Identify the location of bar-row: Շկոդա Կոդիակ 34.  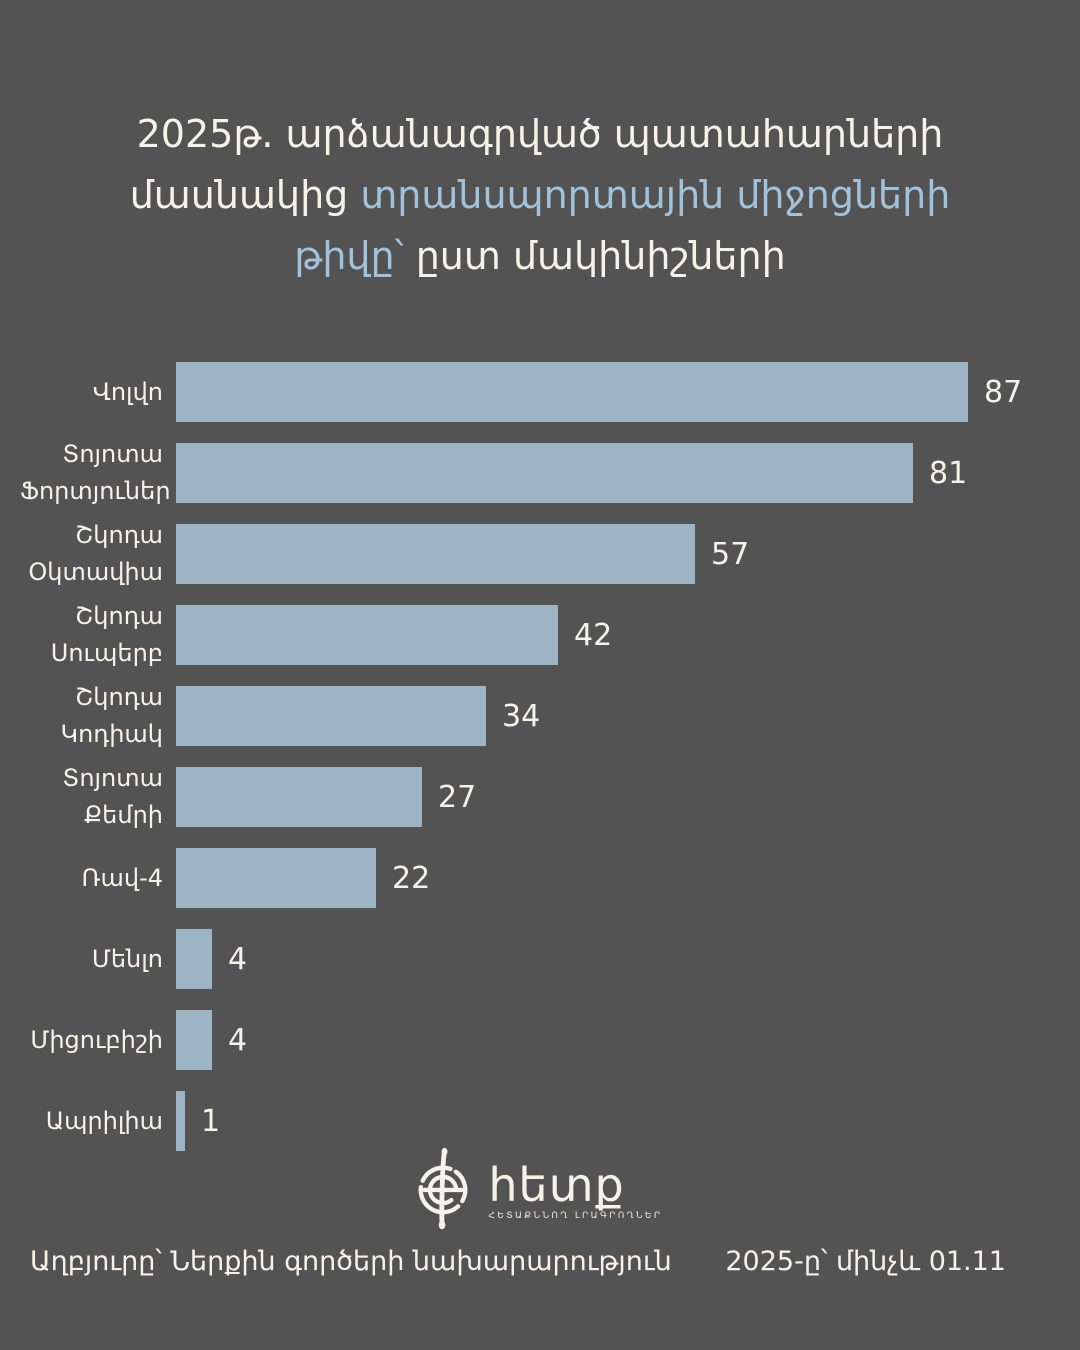
(550, 715).